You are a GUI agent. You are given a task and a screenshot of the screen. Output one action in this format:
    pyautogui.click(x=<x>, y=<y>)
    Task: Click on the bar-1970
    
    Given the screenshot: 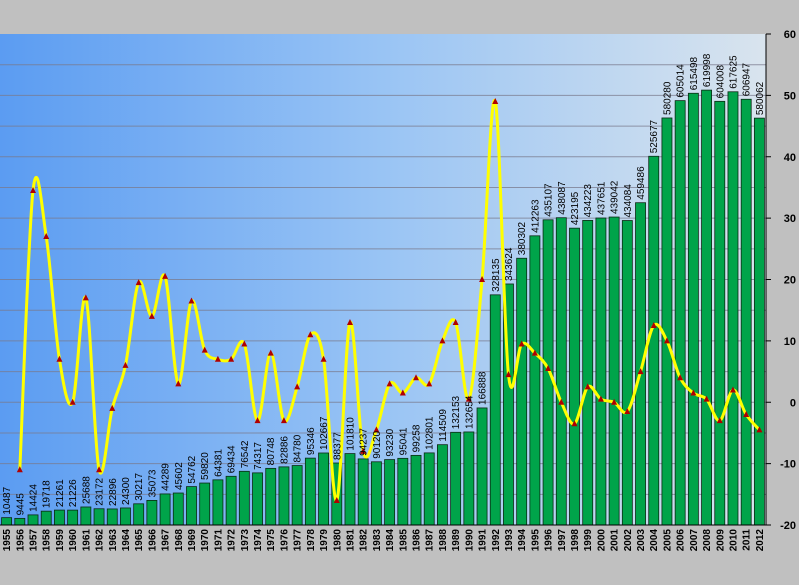 What is the action you would take?
    pyautogui.click(x=205, y=504)
    